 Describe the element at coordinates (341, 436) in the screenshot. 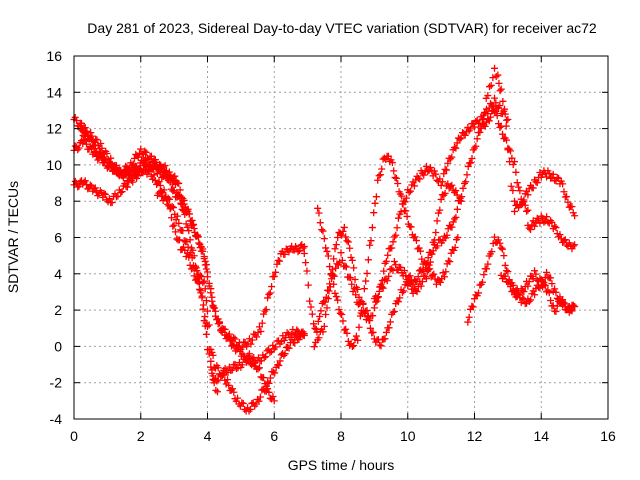

I see `x-tick-label: 8` at that location.